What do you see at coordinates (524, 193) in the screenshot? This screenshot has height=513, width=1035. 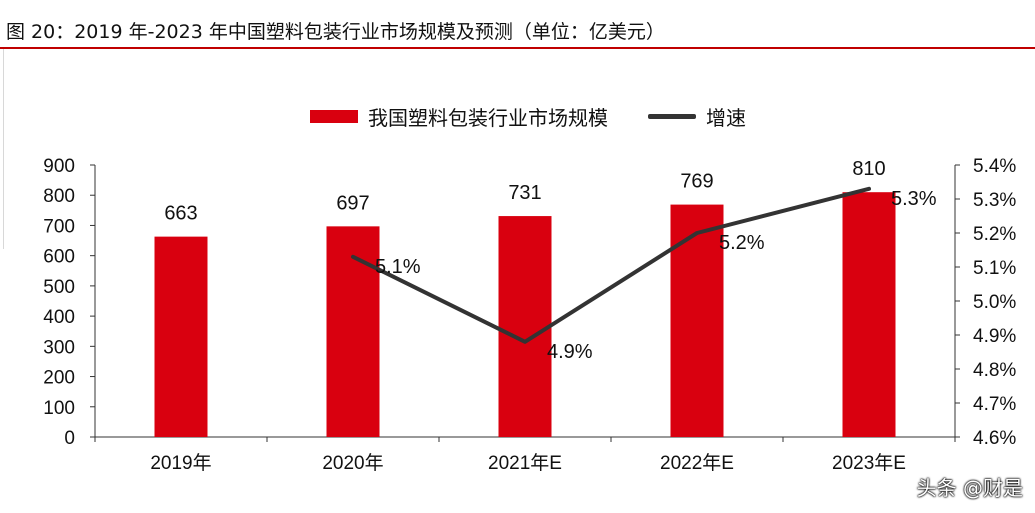 I see `bar-data-label: 731` at bounding box center [524, 193].